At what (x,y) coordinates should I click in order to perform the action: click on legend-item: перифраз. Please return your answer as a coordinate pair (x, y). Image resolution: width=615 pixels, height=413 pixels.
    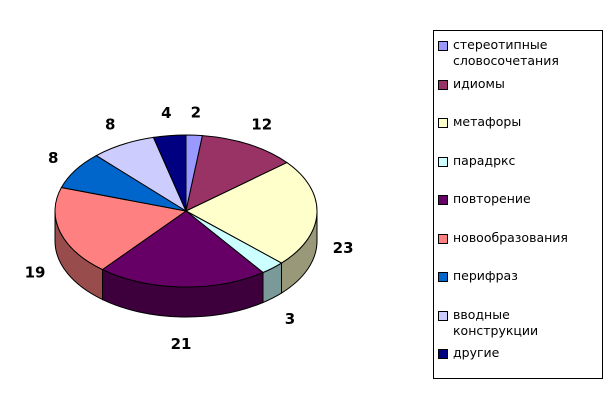
    Looking at the image, I should click on (518, 276).